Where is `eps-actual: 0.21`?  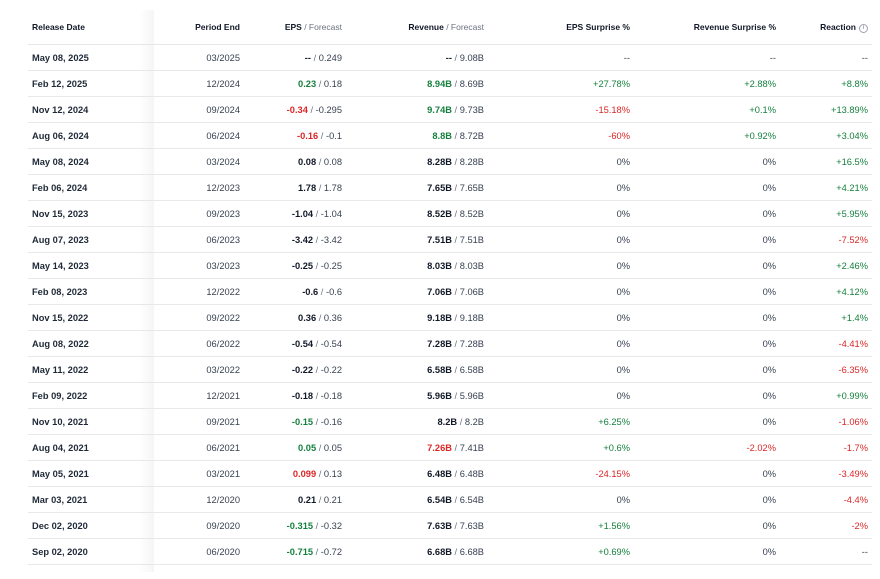
eps-actual: 0.21 is located at coordinates (307, 499).